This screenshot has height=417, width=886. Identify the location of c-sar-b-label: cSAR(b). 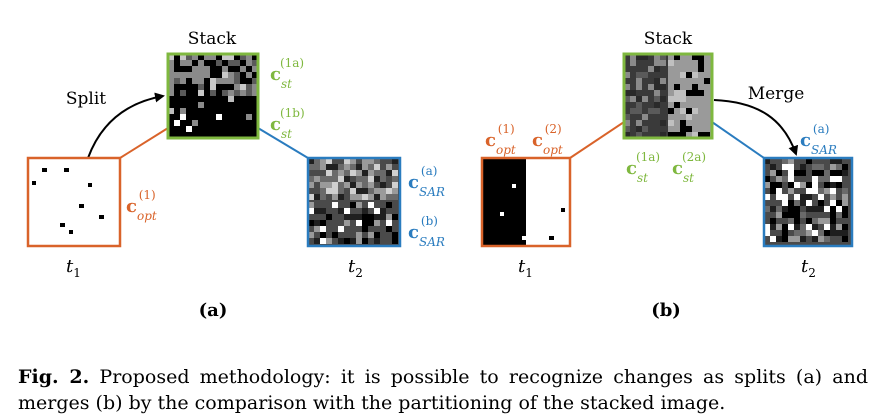
(426, 231).